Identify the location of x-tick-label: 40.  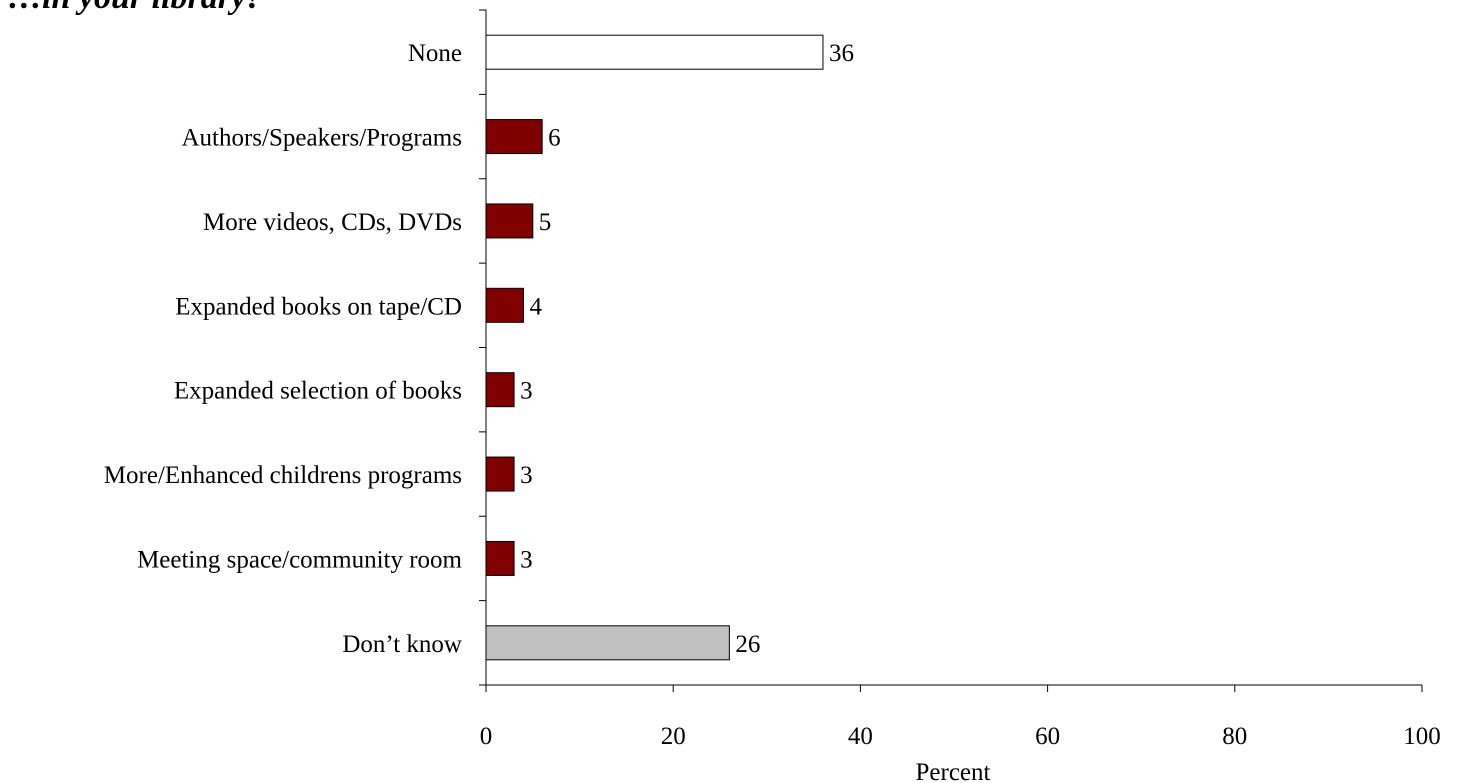
(860, 736).